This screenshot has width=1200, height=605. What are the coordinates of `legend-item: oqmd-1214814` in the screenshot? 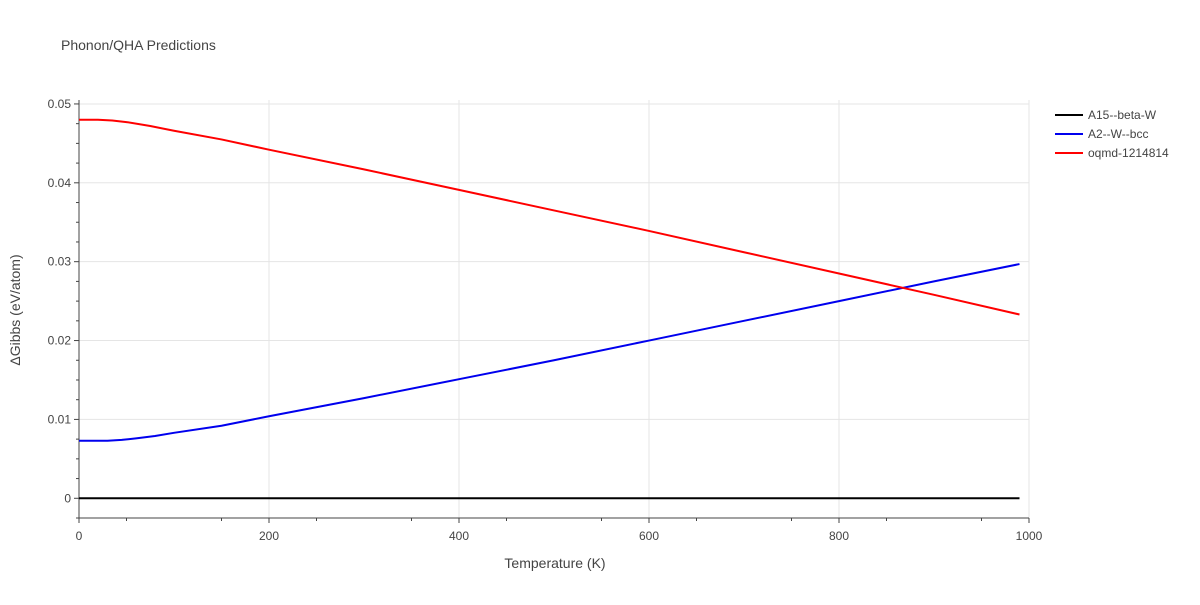 It's located at (1112, 153).